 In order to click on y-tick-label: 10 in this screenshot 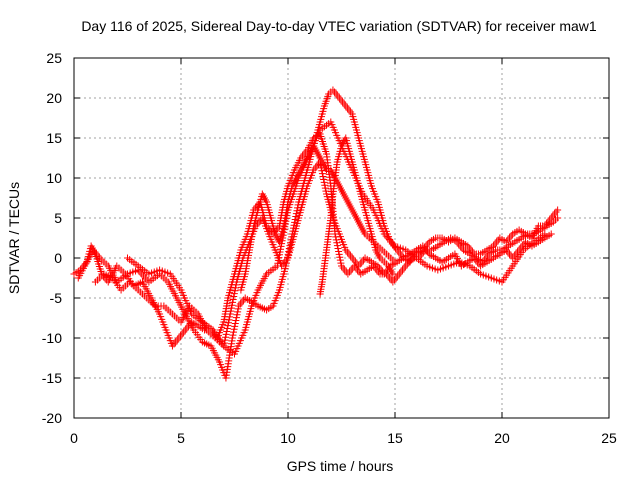, I will do `click(54, 178)`.